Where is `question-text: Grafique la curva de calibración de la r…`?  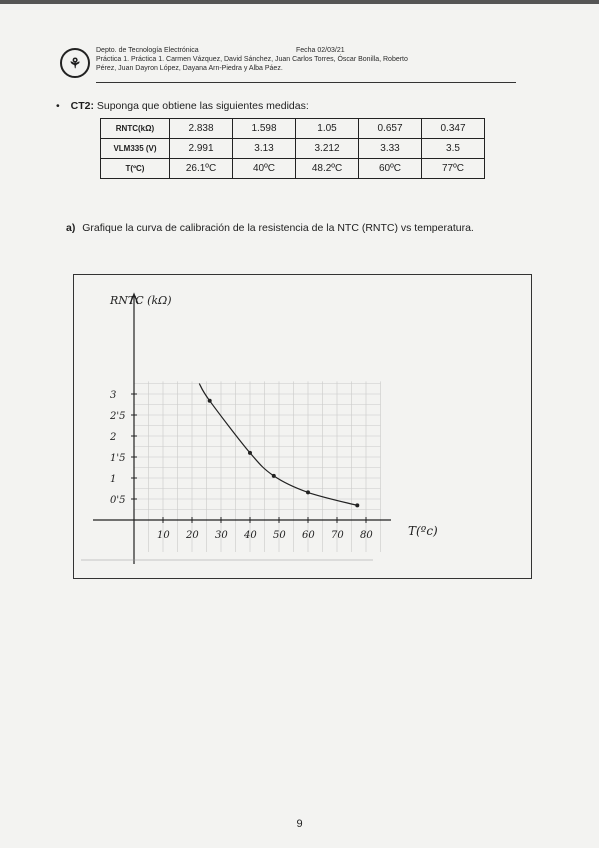 question-text: Grafique la curva de calibración de la r… is located at coordinates (278, 228).